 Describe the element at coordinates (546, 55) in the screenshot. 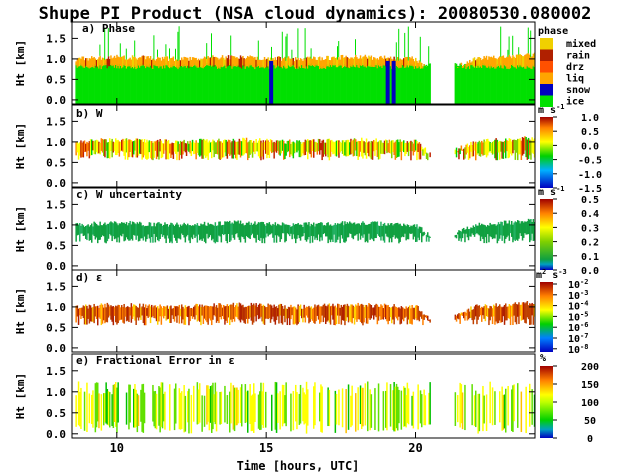

I see `phase-swatch` at that location.